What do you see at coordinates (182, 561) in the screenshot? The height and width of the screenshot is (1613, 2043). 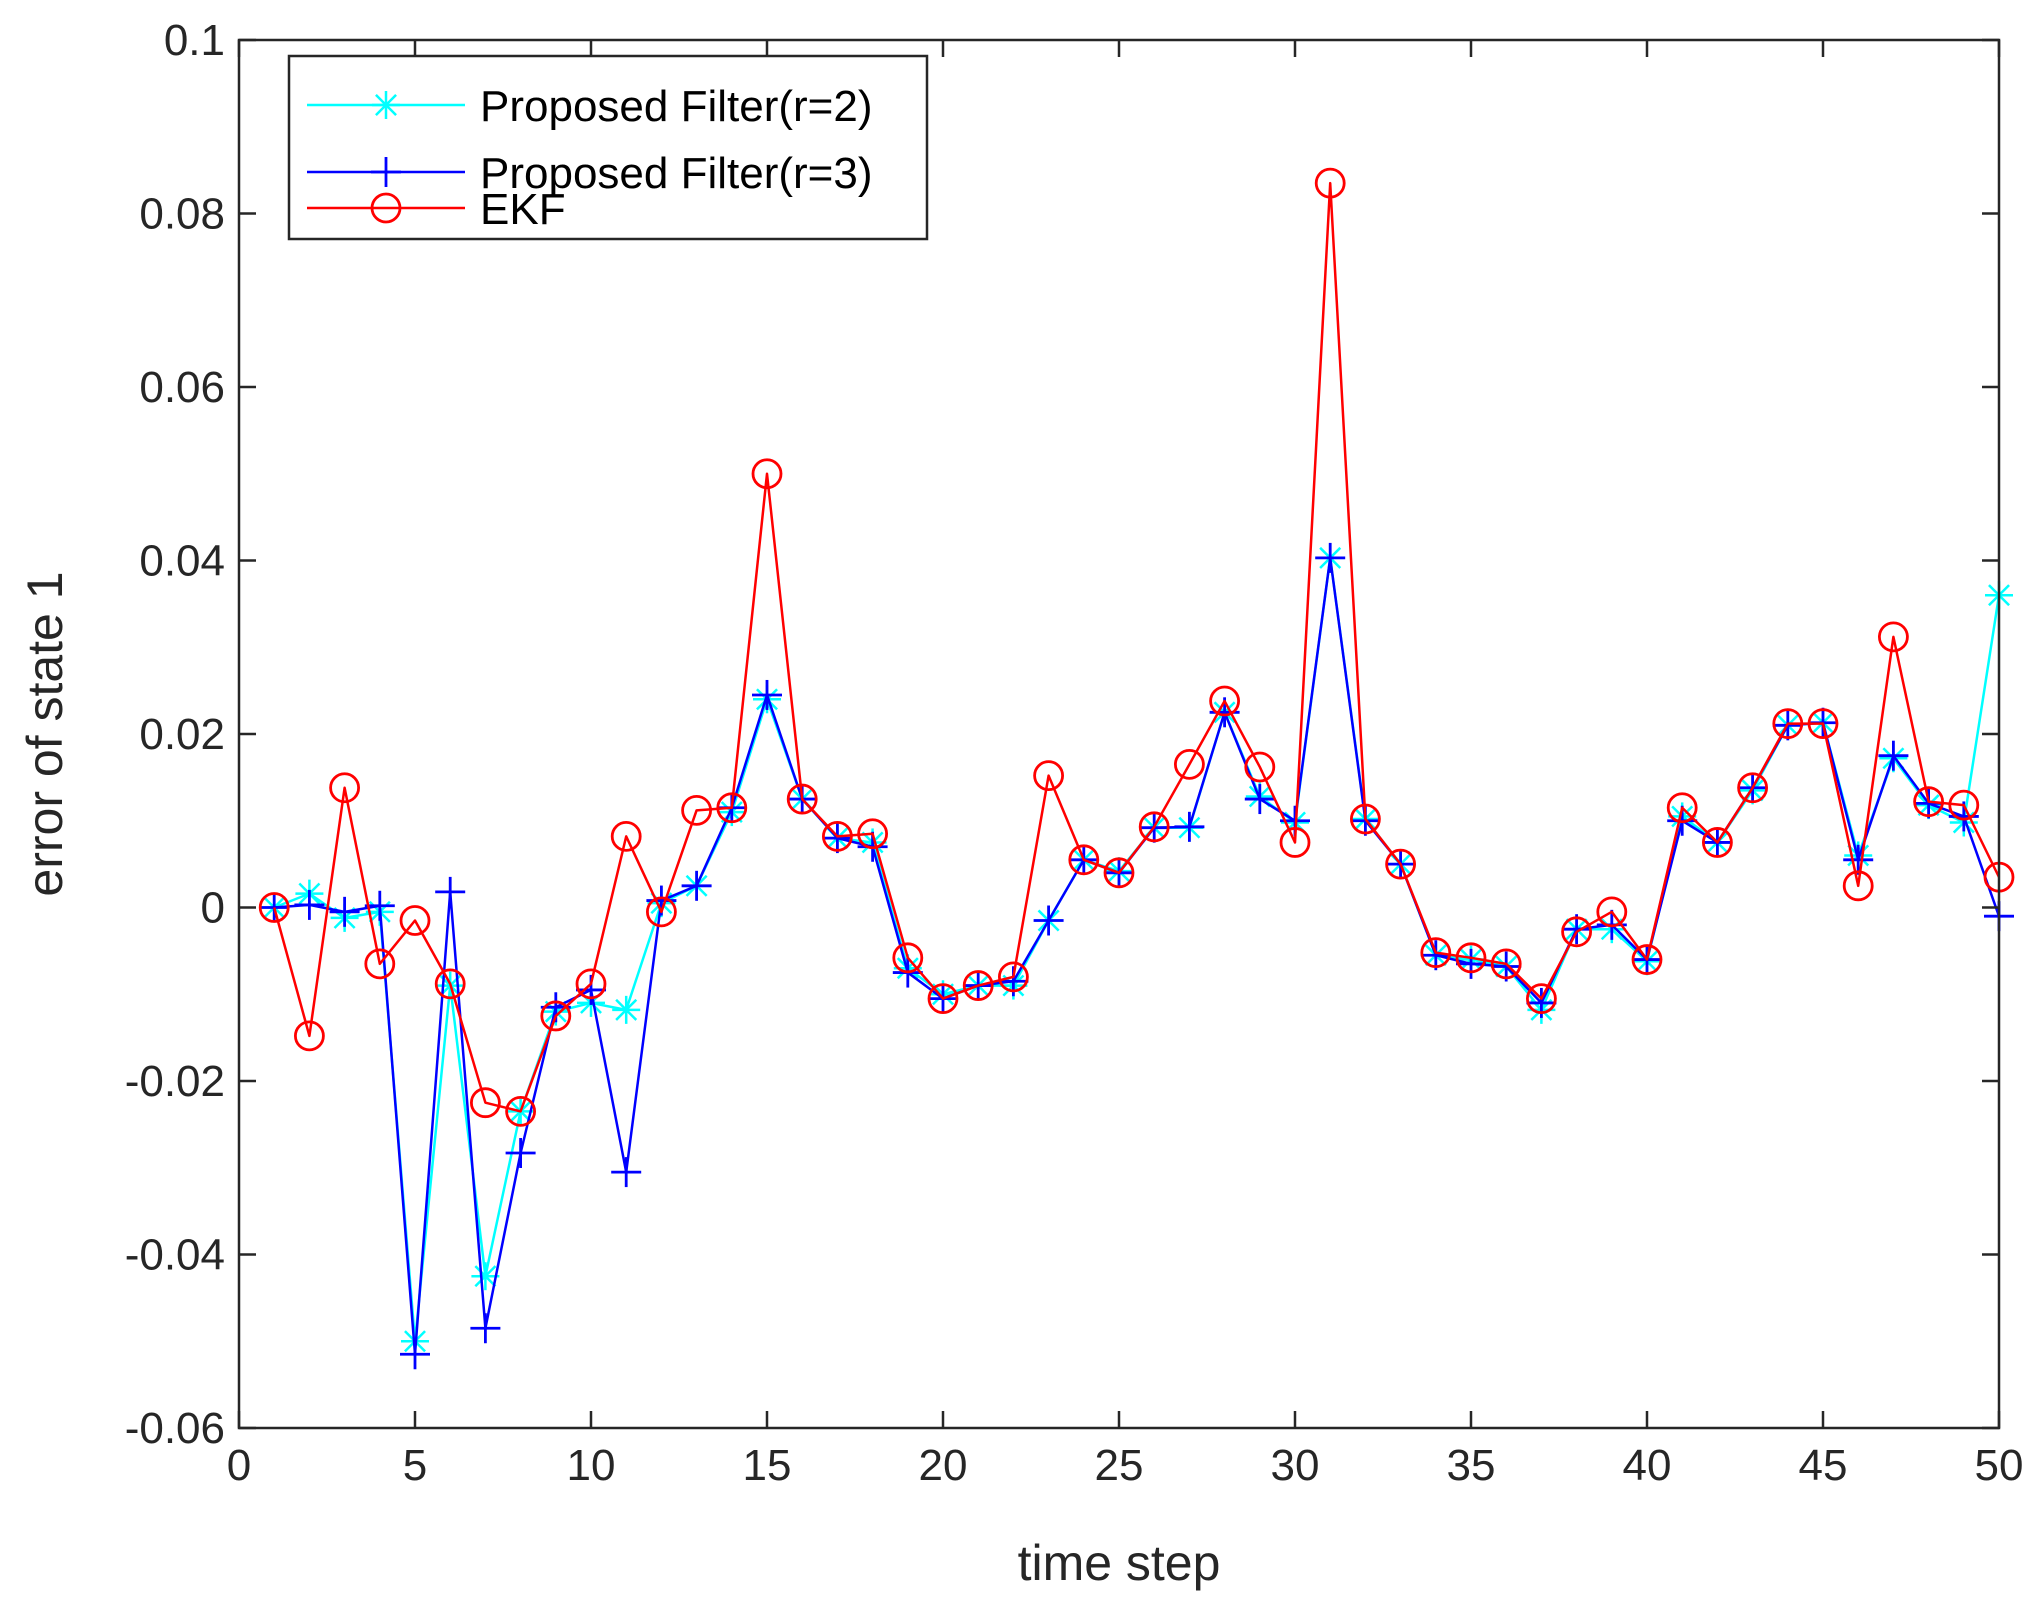 I see `y-tick-label: 0.04` at bounding box center [182, 561].